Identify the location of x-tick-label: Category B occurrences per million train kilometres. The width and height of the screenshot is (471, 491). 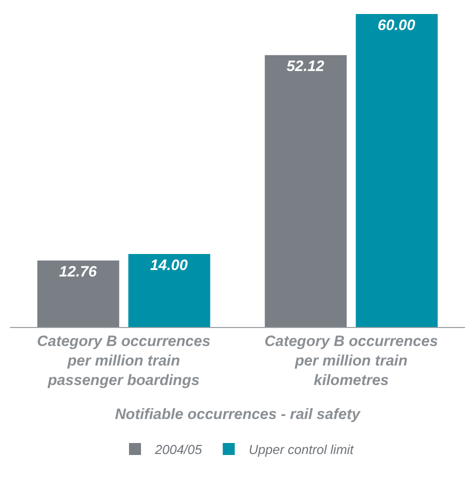
(351, 361).